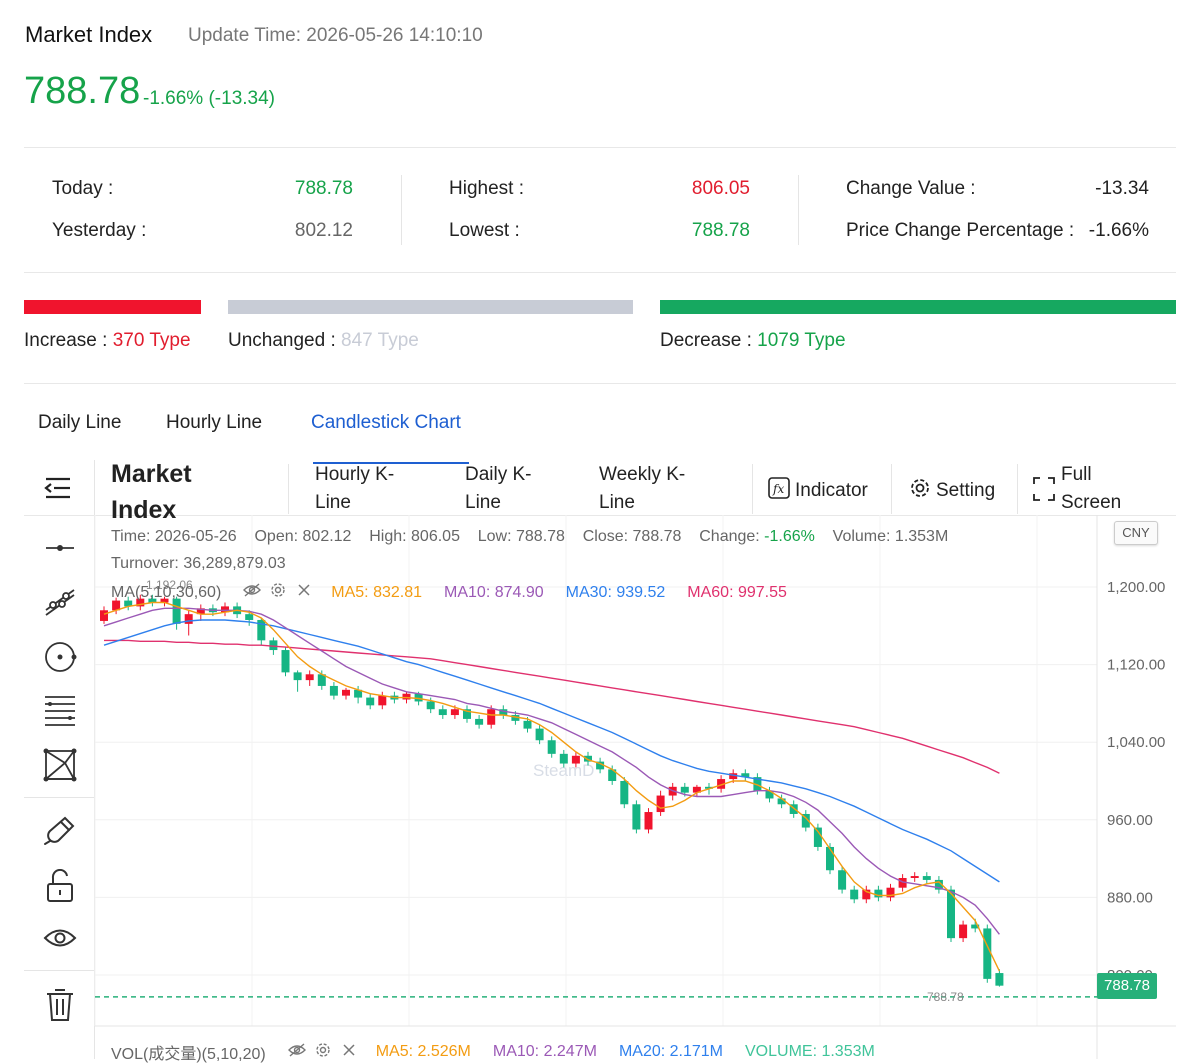 The image size is (1200, 1064). What do you see at coordinates (911, 188) in the screenshot?
I see `change-value-label: Change Value :` at bounding box center [911, 188].